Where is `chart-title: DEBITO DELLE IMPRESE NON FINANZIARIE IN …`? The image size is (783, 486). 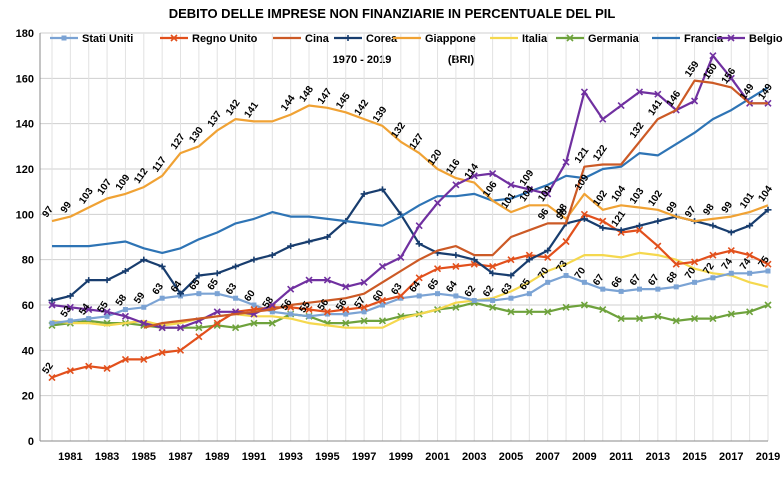
chart-title: DEBITO DELLE IMPRESE NON FINANZIARIE IN … is located at coordinates (392, 13).